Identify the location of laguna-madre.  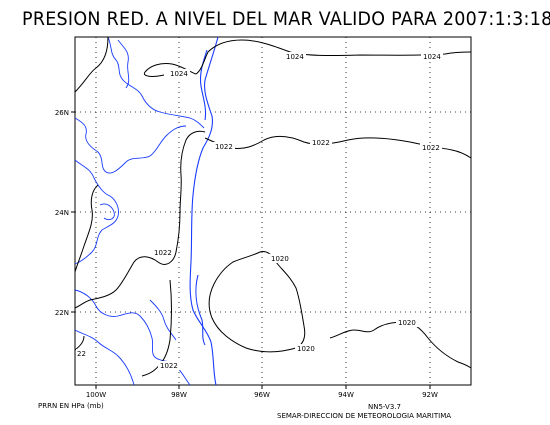
(203, 85).